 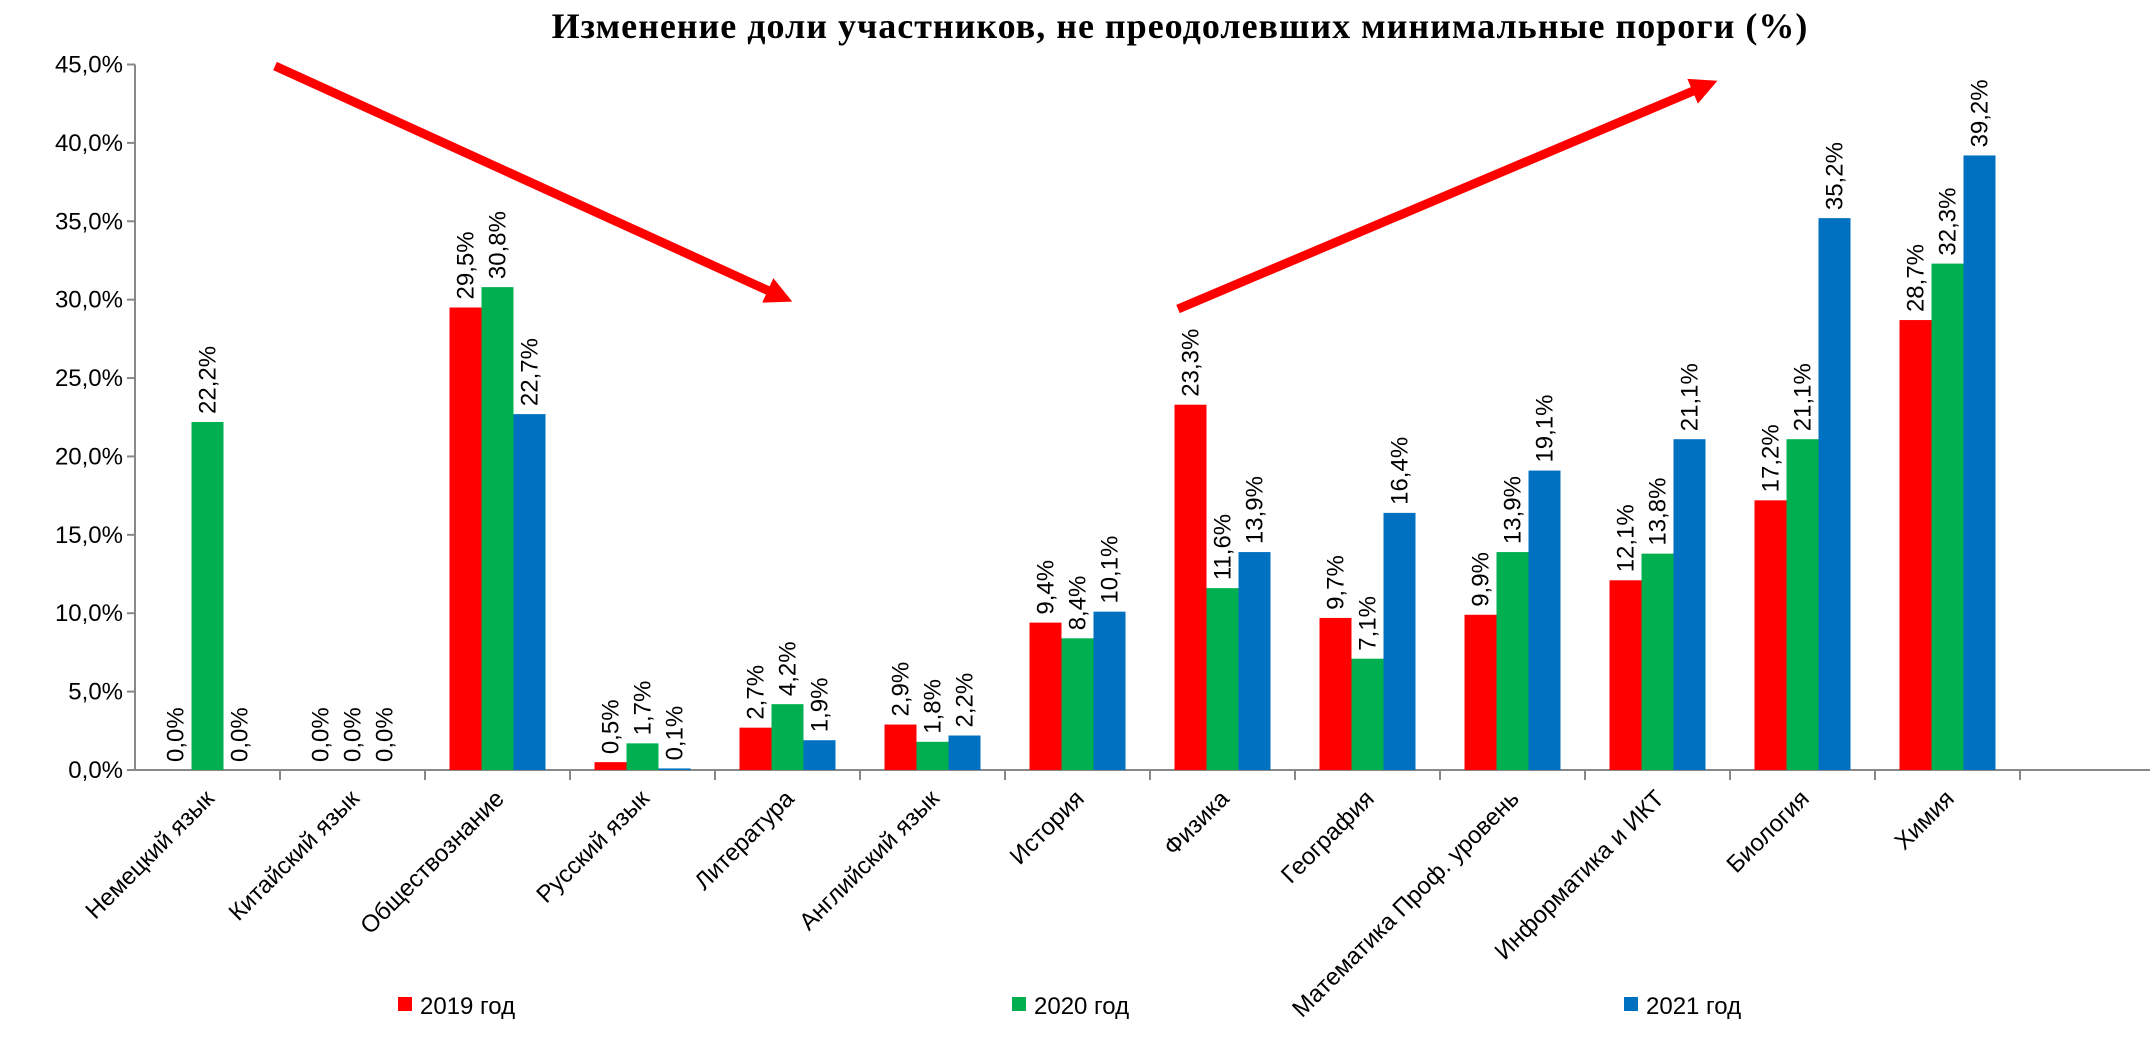 I want to click on x-tick-label: Китайский язык, so click(x=294, y=855).